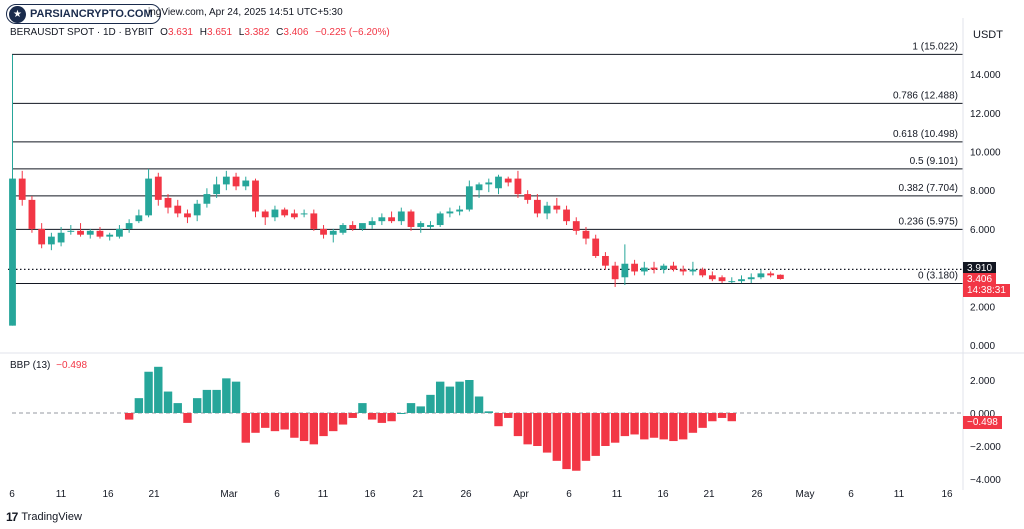  What do you see at coordinates (805, 494) in the screenshot?
I see `time-tick-label: May` at bounding box center [805, 494].